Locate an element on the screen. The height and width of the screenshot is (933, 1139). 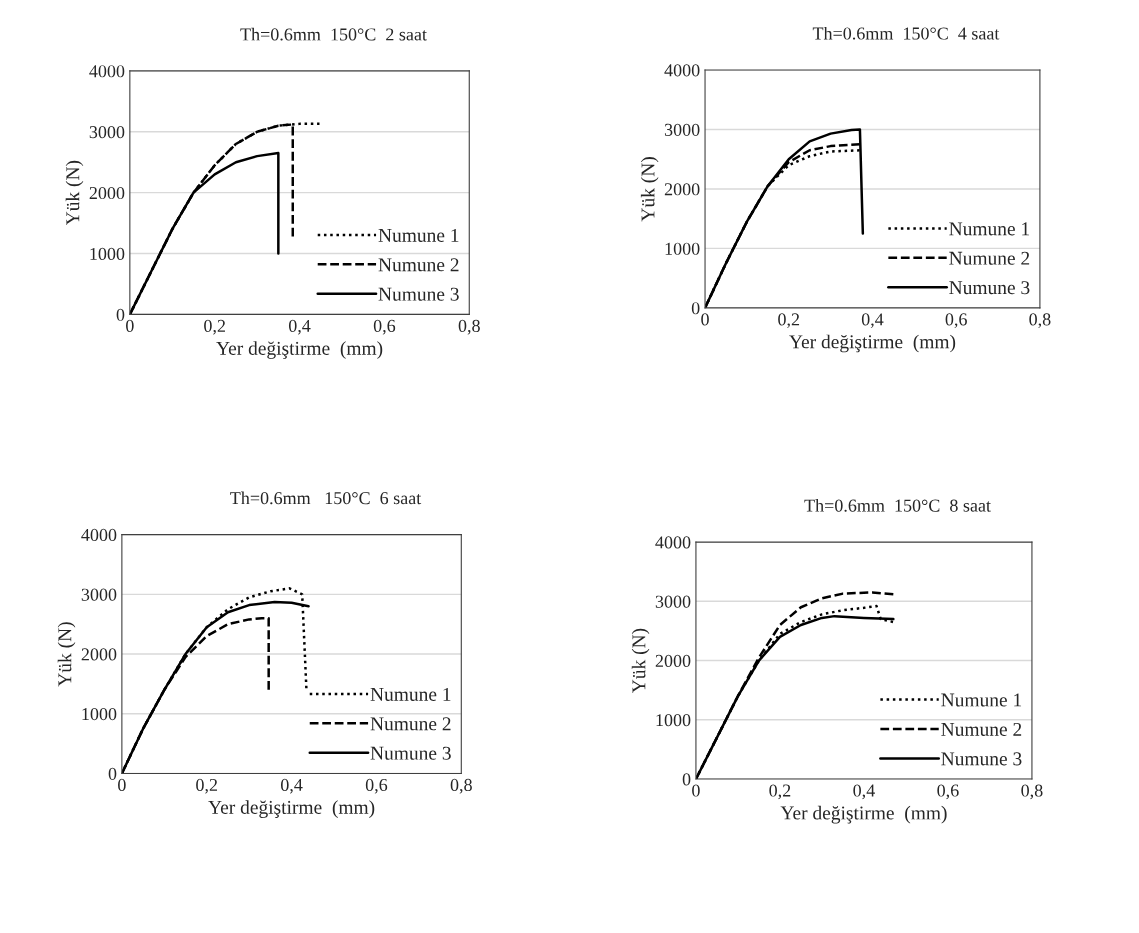
chart-title: Th=0.6mm 150°C 8 saat is located at coordinates (897, 505).